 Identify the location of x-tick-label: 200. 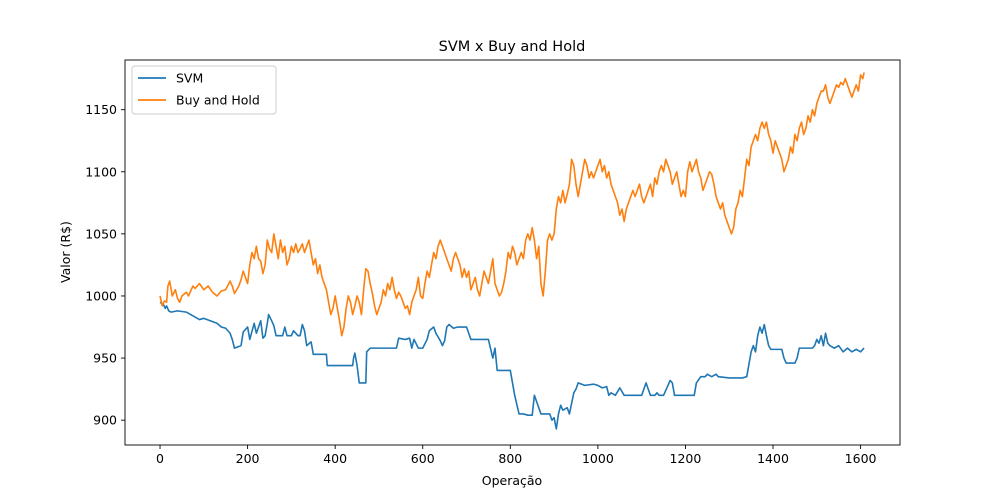
(248, 458).